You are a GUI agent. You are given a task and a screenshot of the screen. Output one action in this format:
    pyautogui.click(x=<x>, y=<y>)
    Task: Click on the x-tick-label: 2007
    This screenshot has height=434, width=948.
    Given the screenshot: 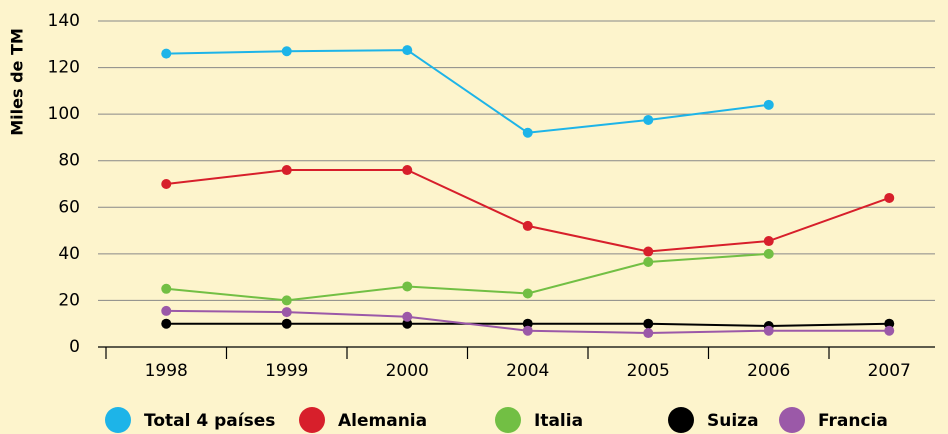 What is the action you would take?
    pyautogui.click(x=889, y=371)
    